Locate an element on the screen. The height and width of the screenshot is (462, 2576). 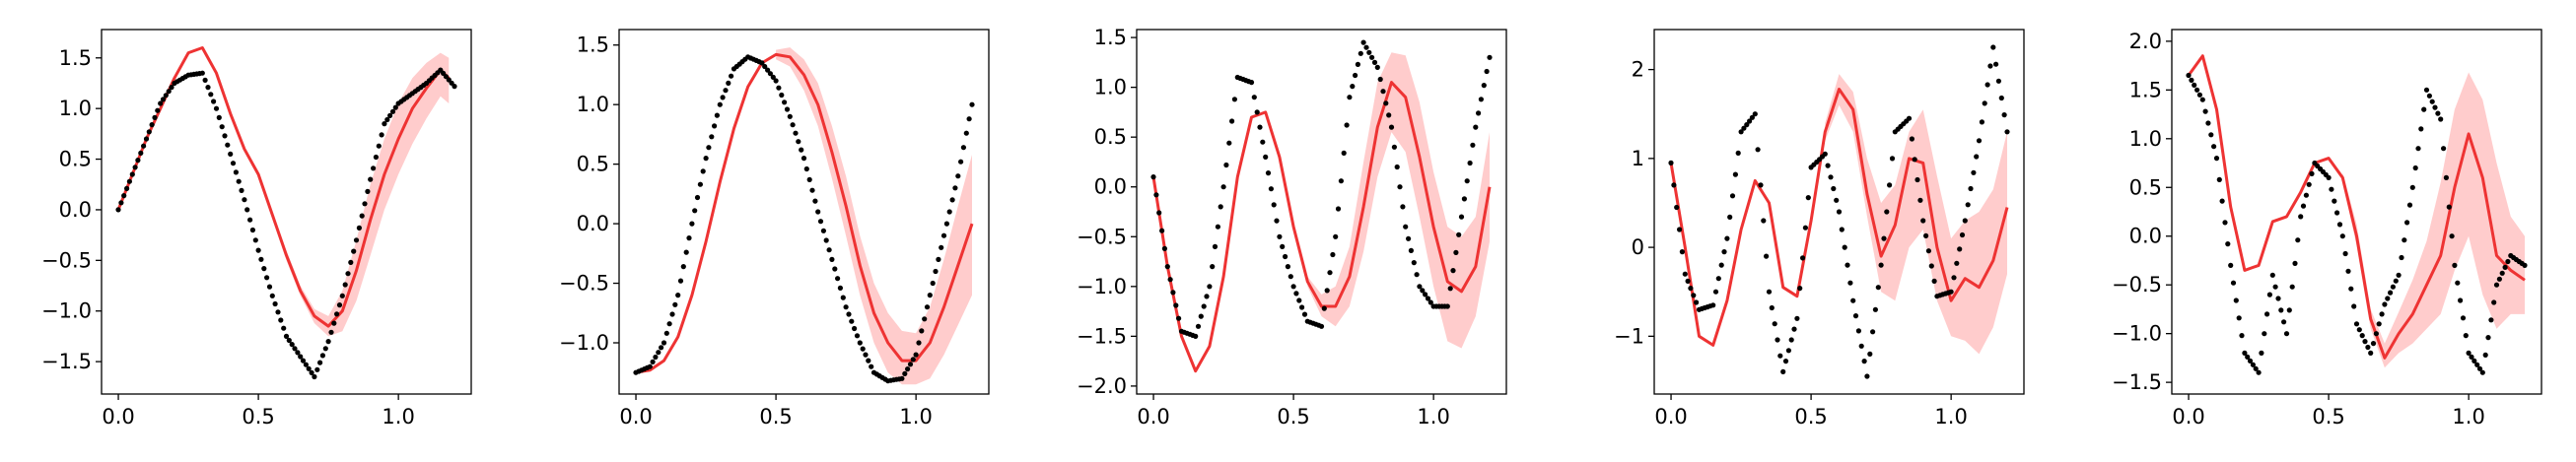
chart-panel-4: 0.0 0.5 1.0 −1 0 1 2 is located at coordinates (1819, 229).